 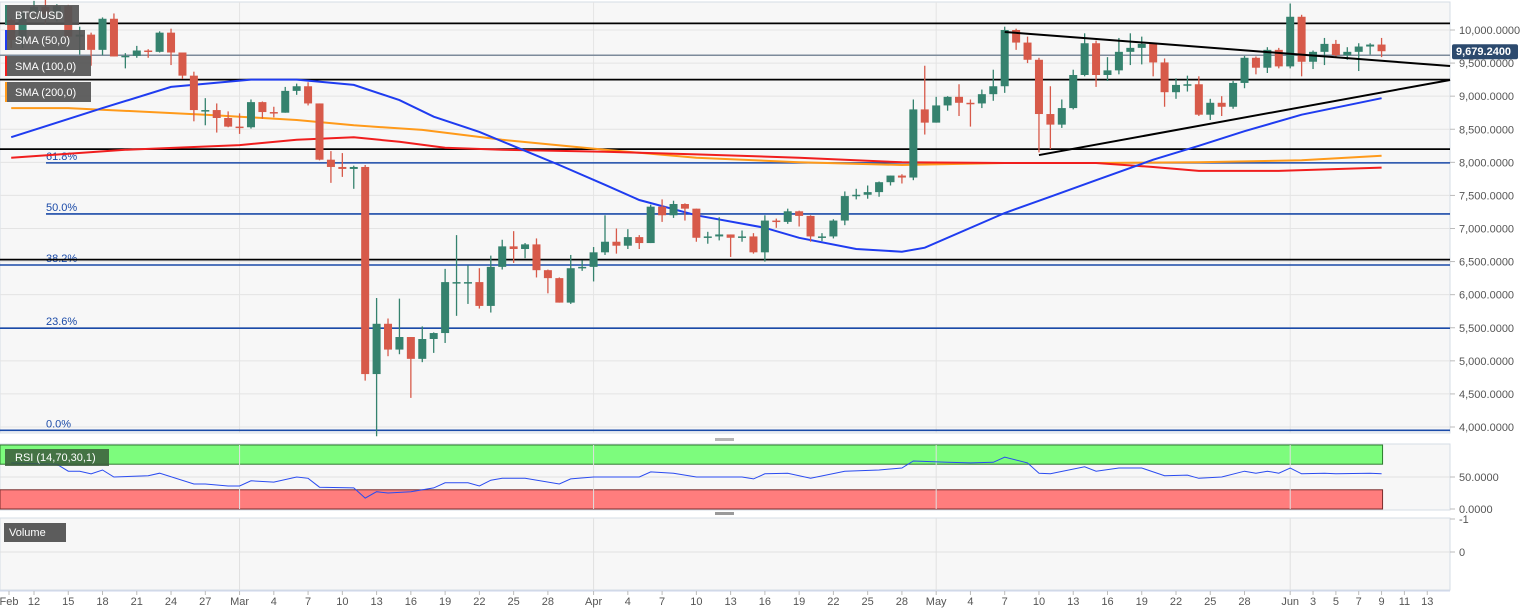 I want to click on rsi-panel: 50.0000 0.0000 RSI (14,70,30,1), so click(x=749, y=479).